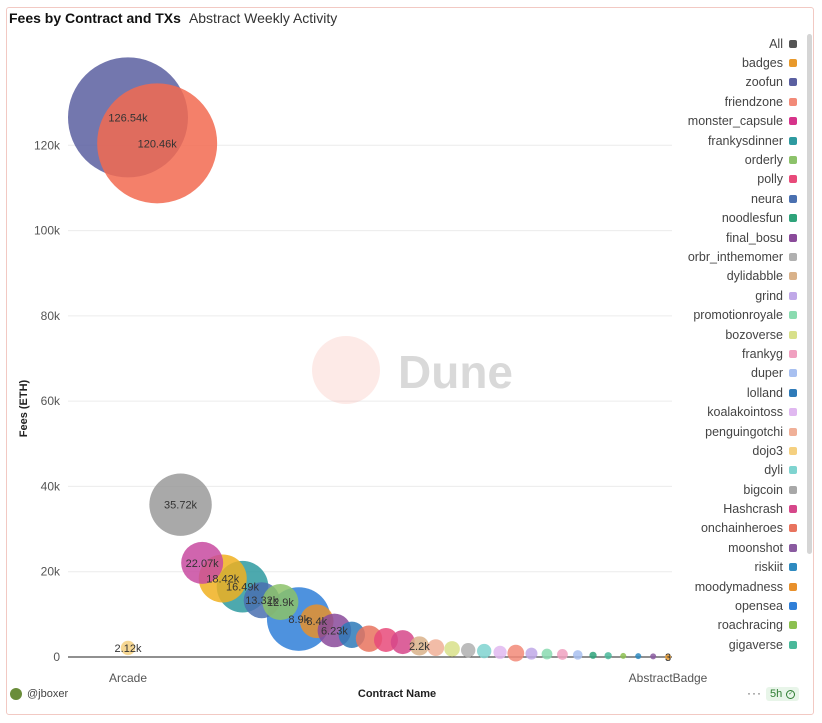 The width and height of the screenshot is (822, 723). What do you see at coordinates (653, 656) in the screenshot?
I see `bubble-moonshot` at bounding box center [653, 656].